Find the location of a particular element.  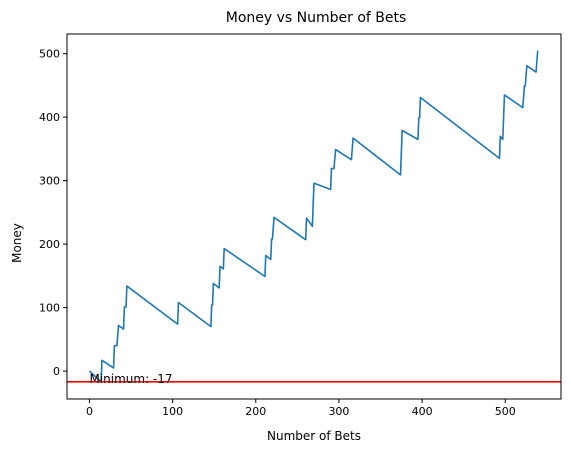

x-tick-label: 100 is located at coordinates (172, 411).